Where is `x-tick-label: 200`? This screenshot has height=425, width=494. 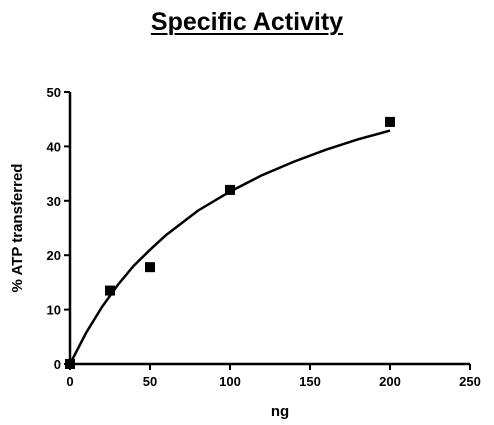 x-tick-label: 200 is located at coordinates (390, 381).